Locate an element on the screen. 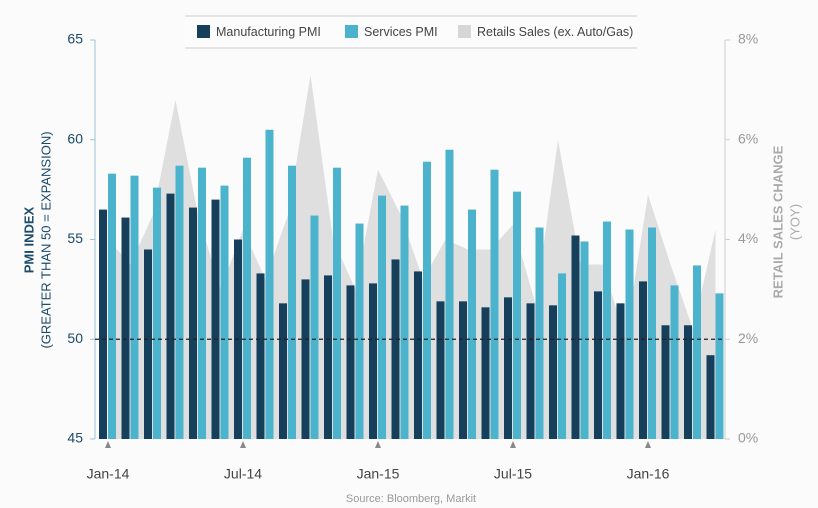 The height and width of the screenshot is (508, 818). y2-axis-subtitle: (YOY) is located at coordinates (794, 222).